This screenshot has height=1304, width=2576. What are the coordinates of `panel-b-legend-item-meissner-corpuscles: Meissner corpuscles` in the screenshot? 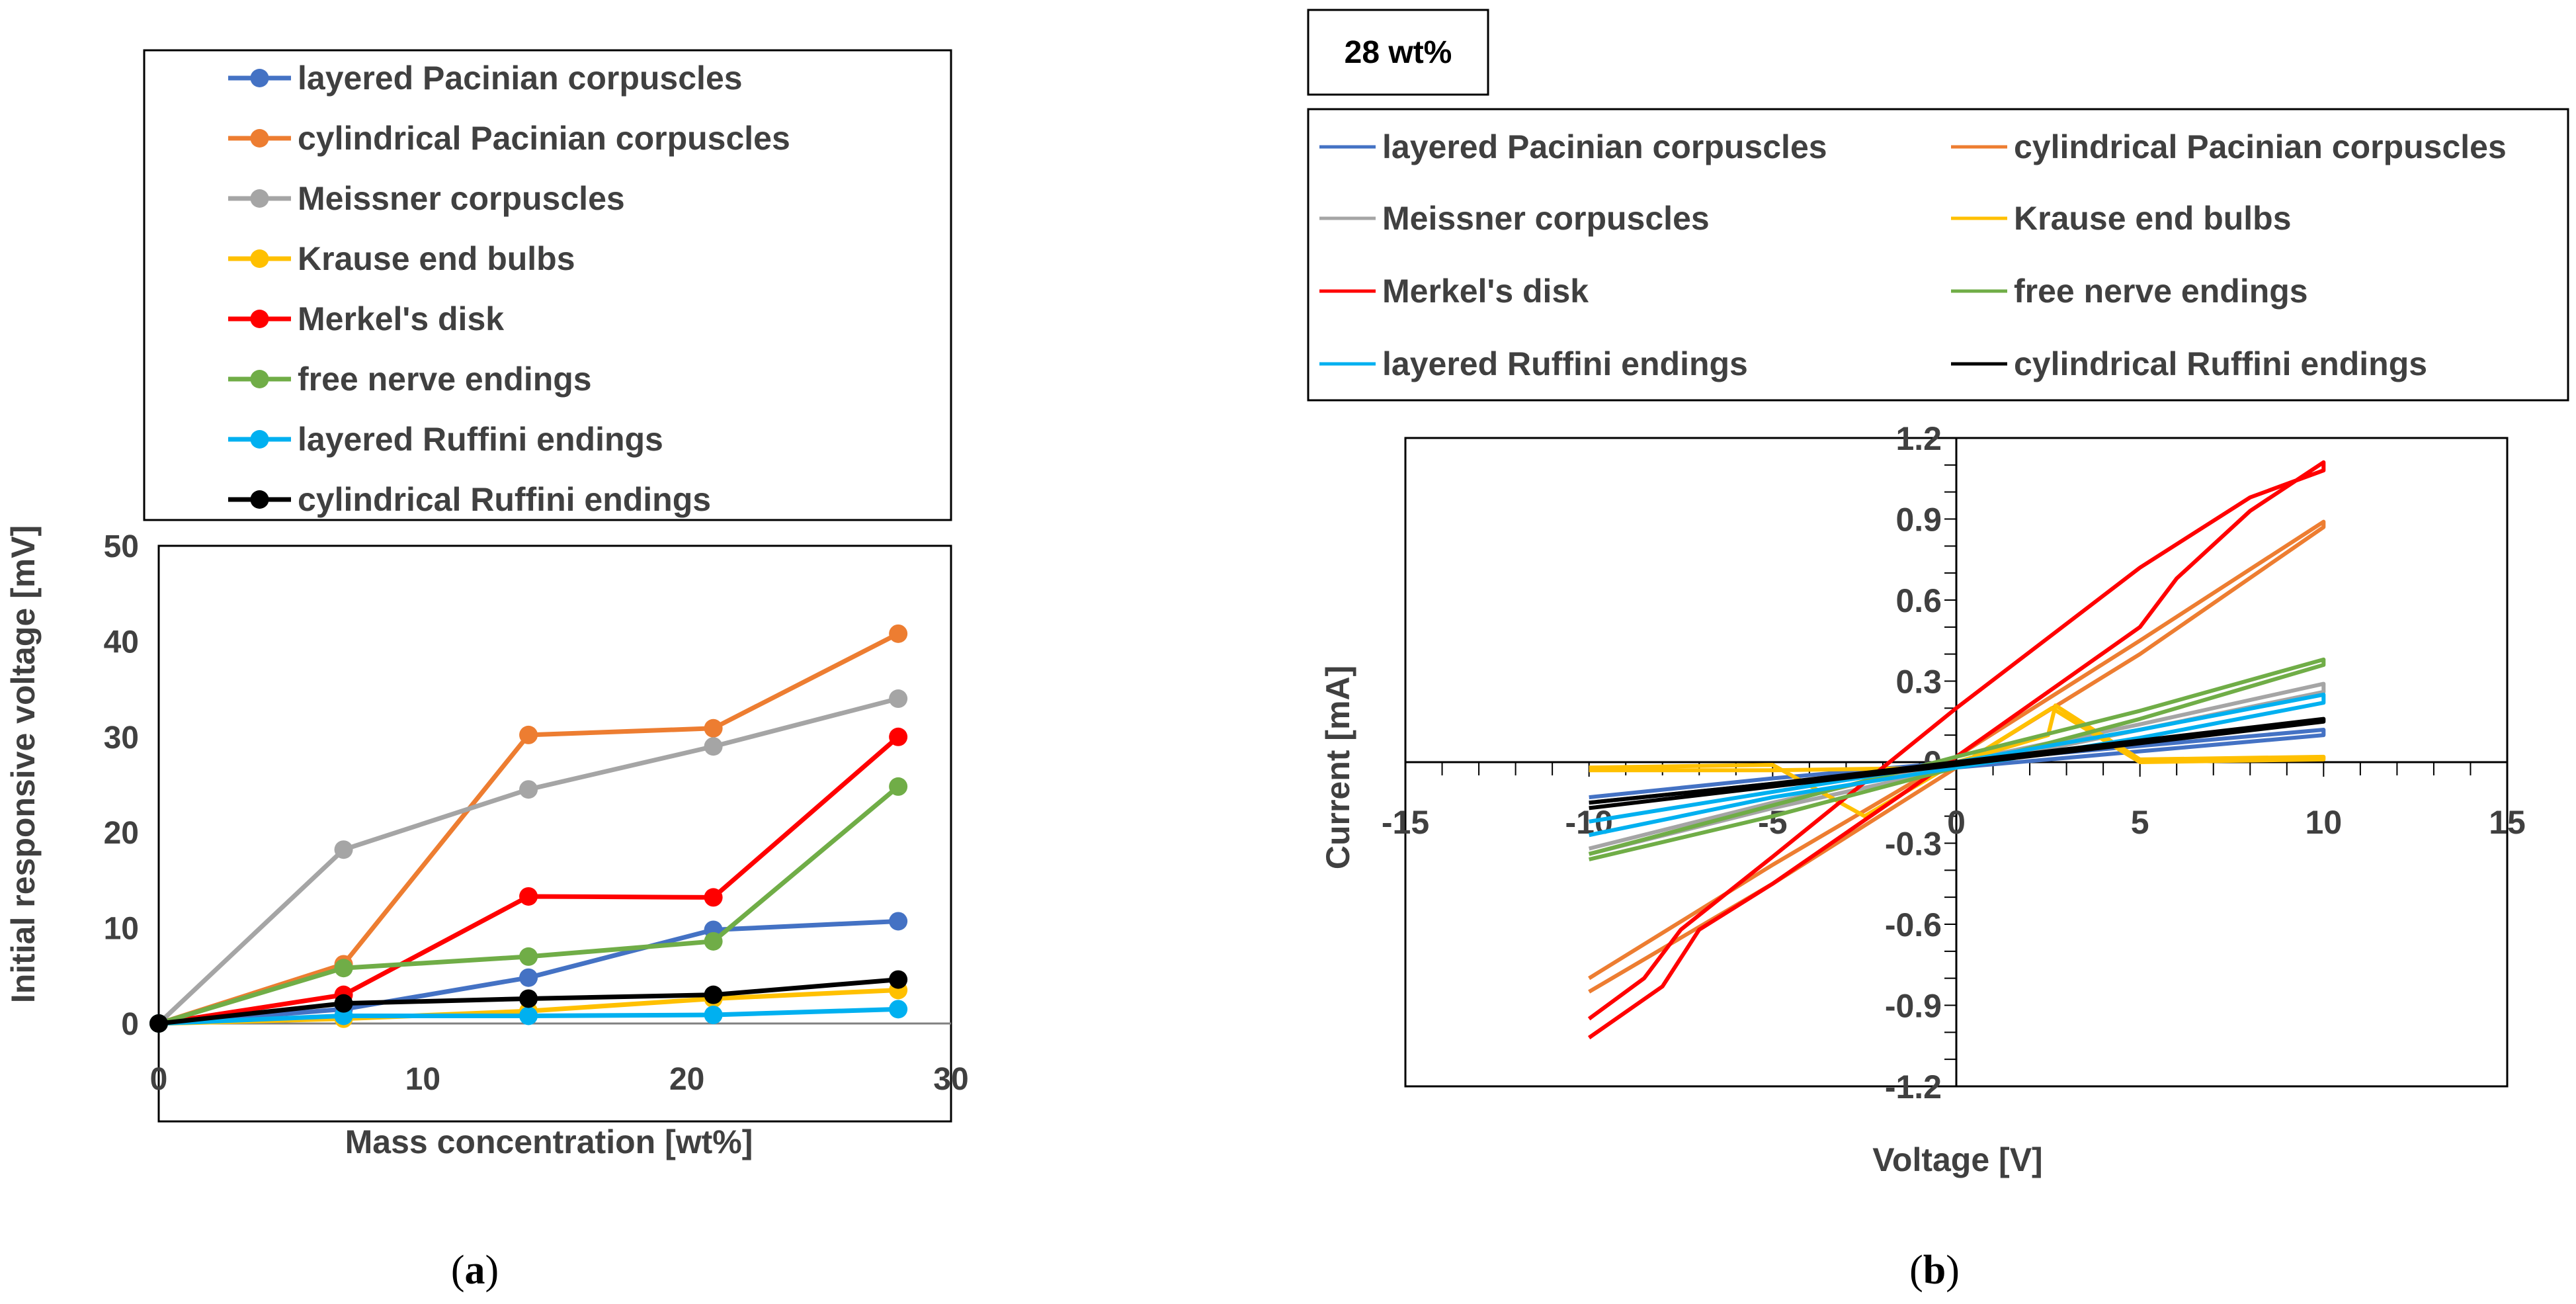 It's located at (1515, 218).